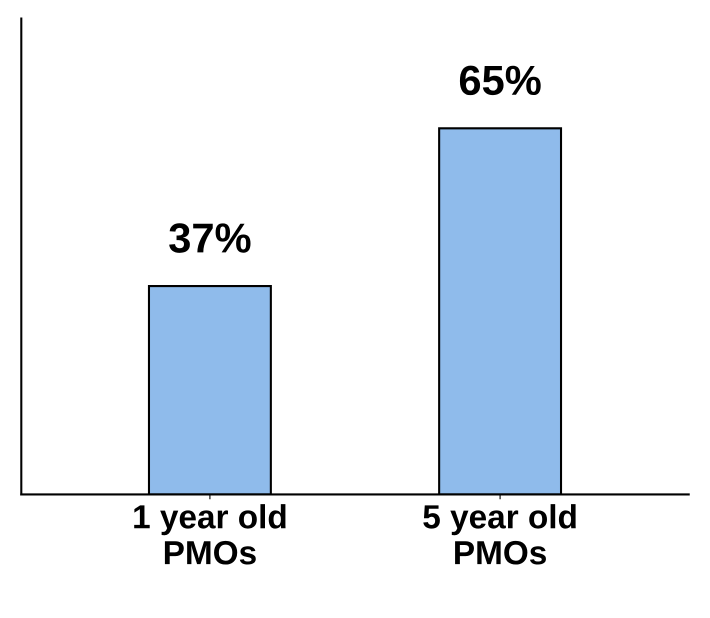 The image size is (710, 618). Describe the element at coordinates (500, 81) in the screenshot. I see `data-label: 65%` at that location.